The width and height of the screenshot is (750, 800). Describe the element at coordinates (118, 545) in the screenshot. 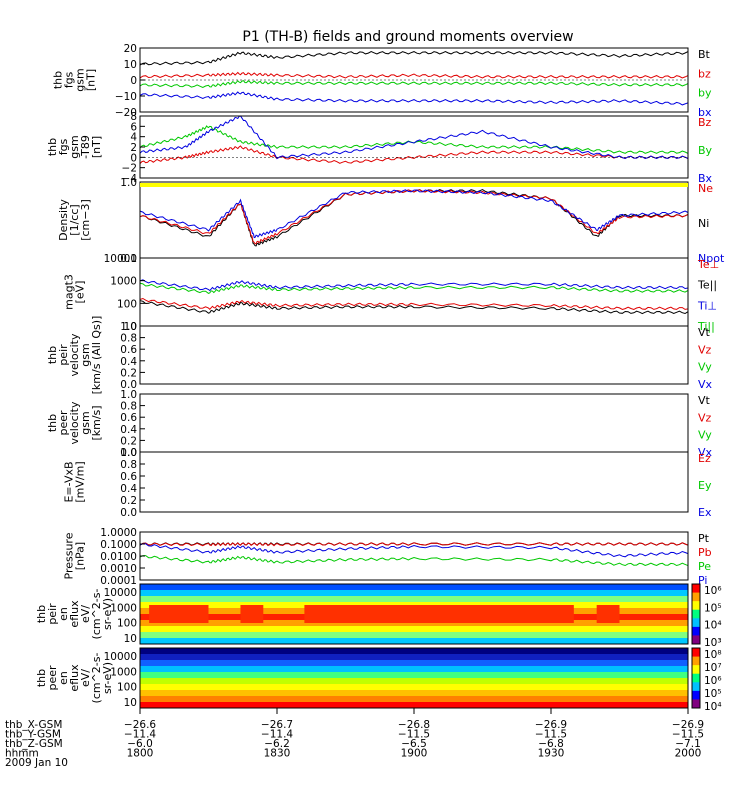

I see `y-tick-label: 0.1000` at that location.